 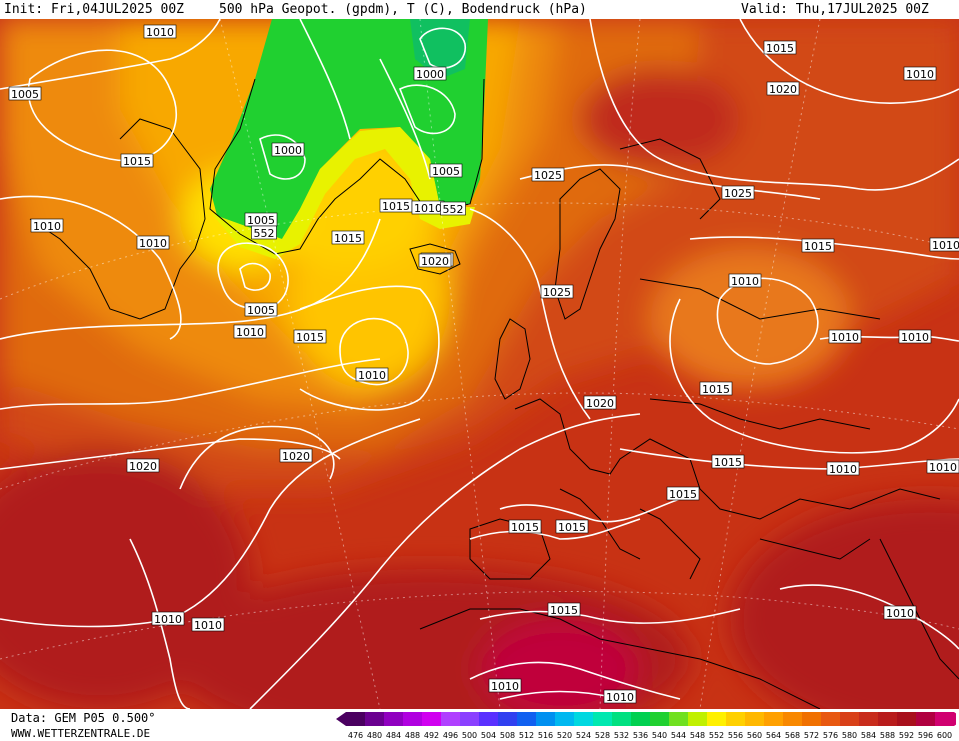 I want to click on scale-tick-label: 572, so click(x=811, y=735).